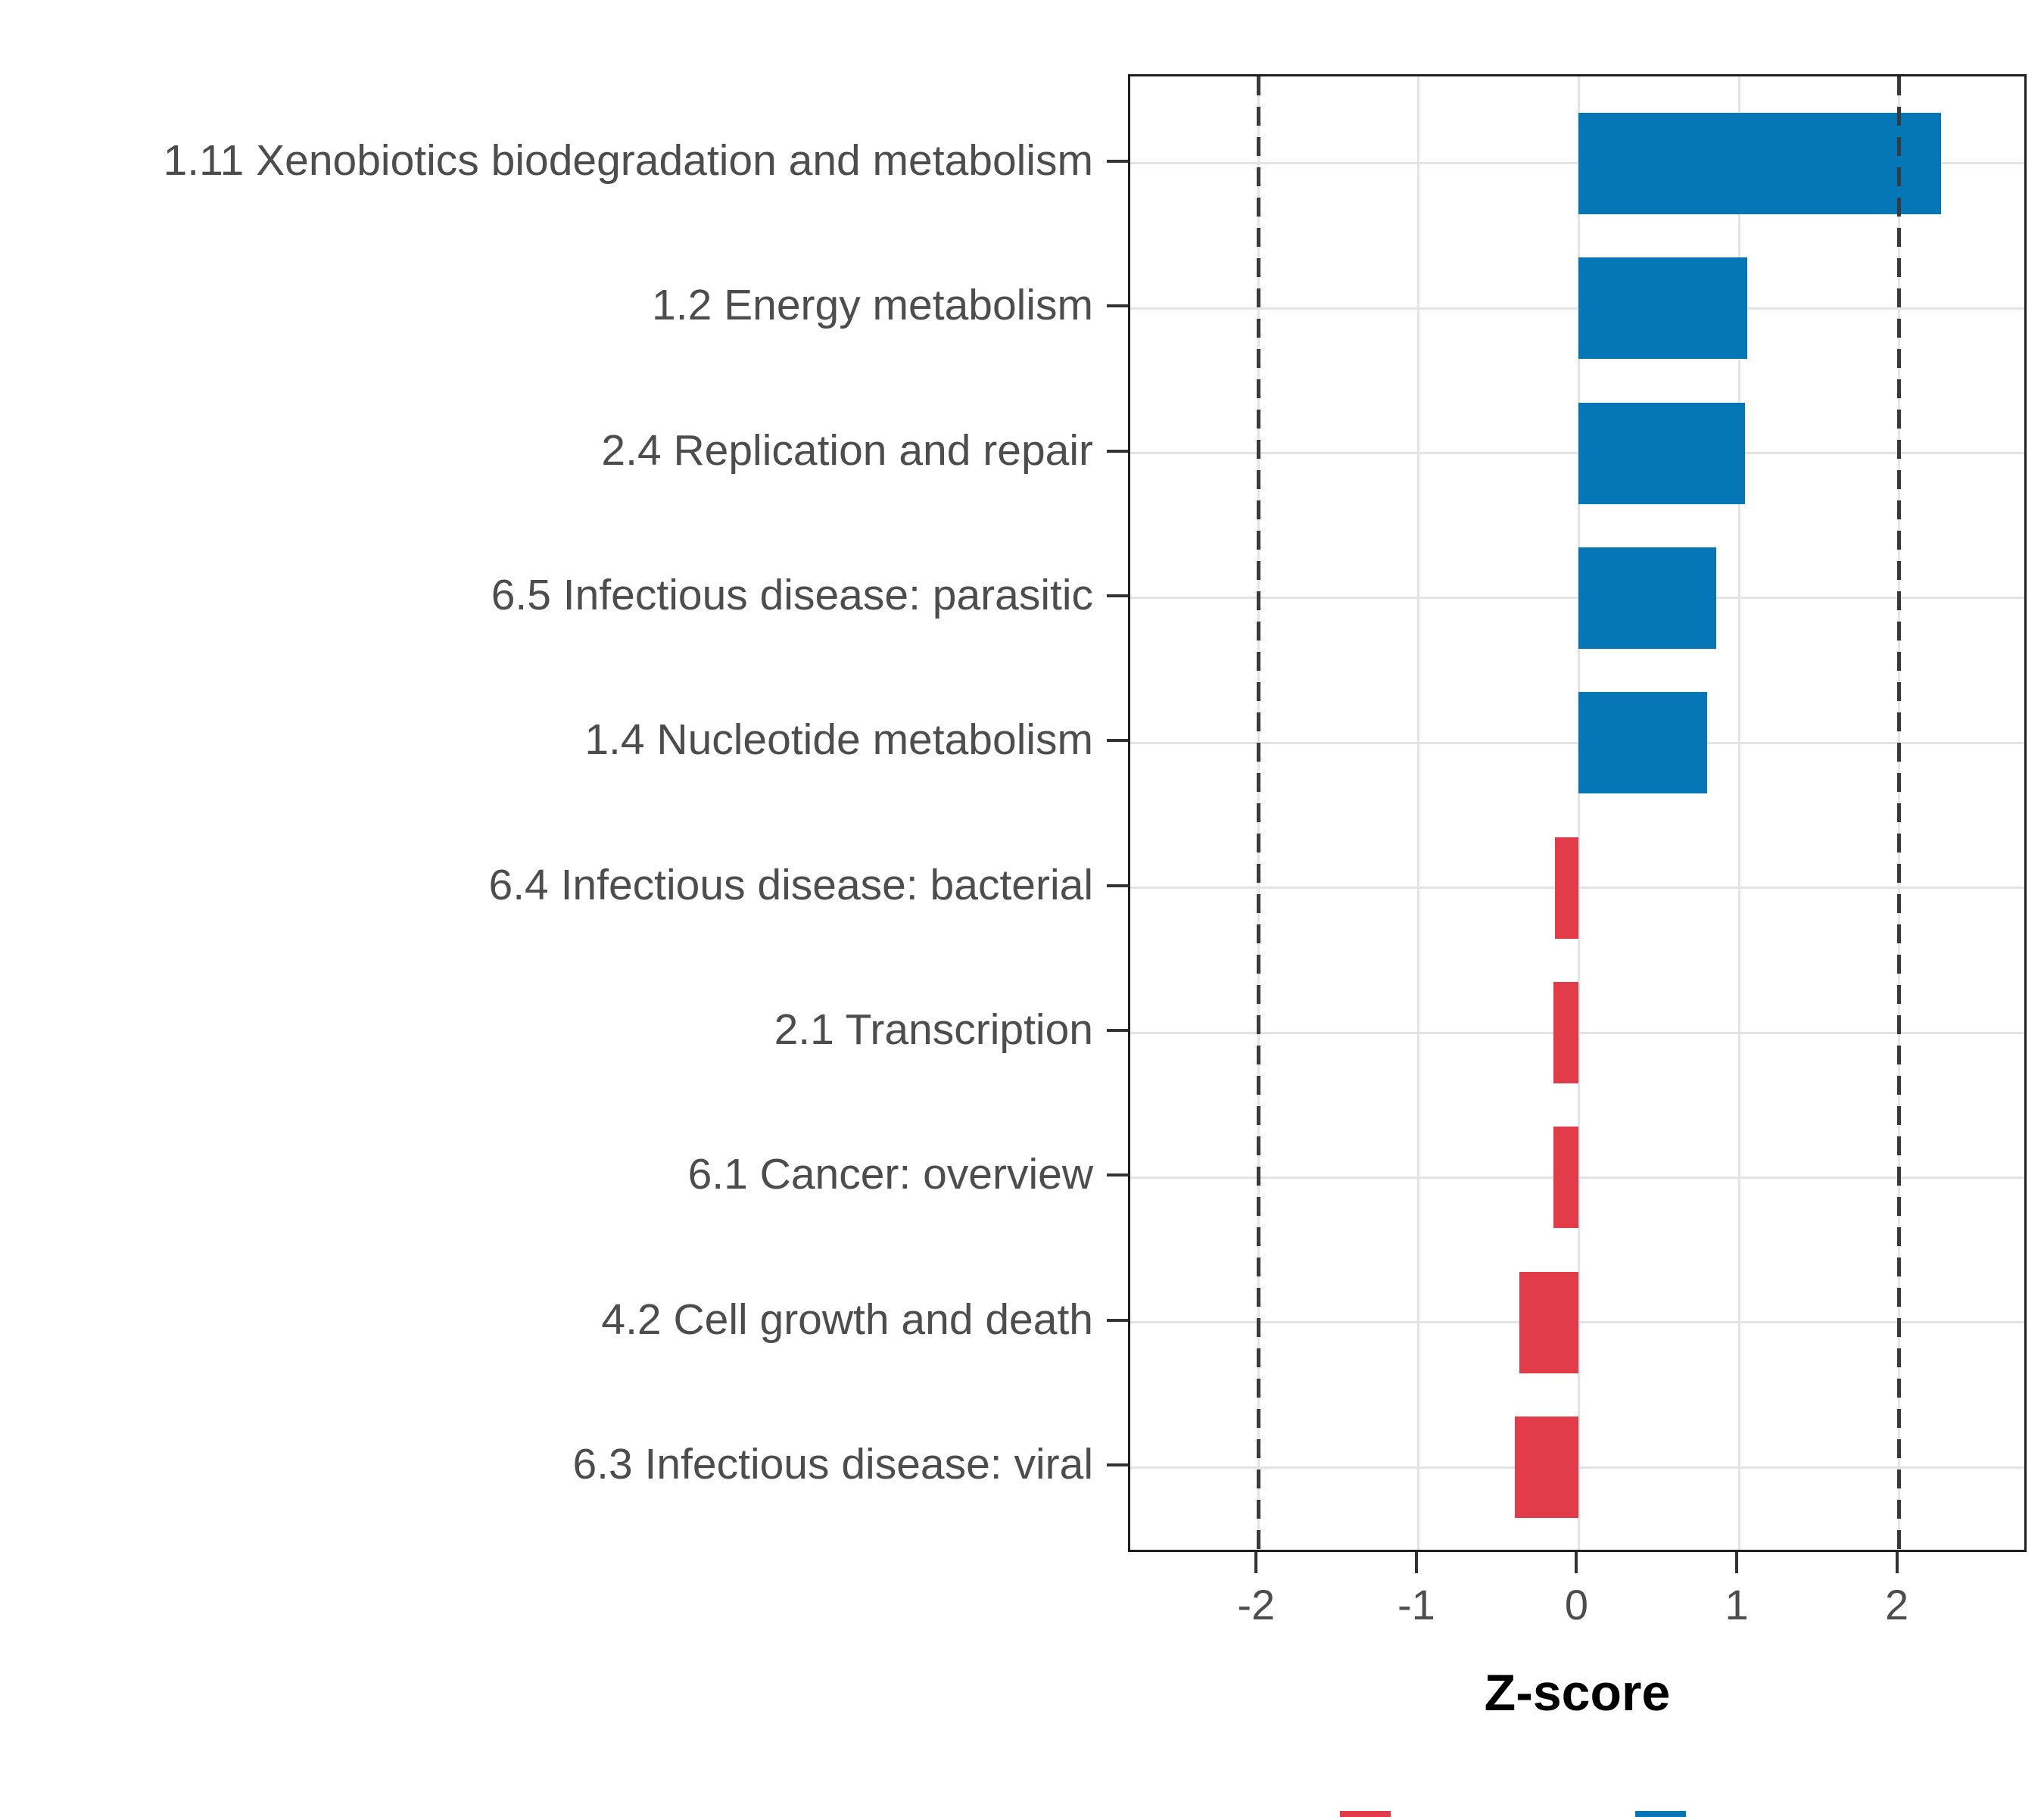  I want to click on x-tick-label: 0, so click(1577, 1604).